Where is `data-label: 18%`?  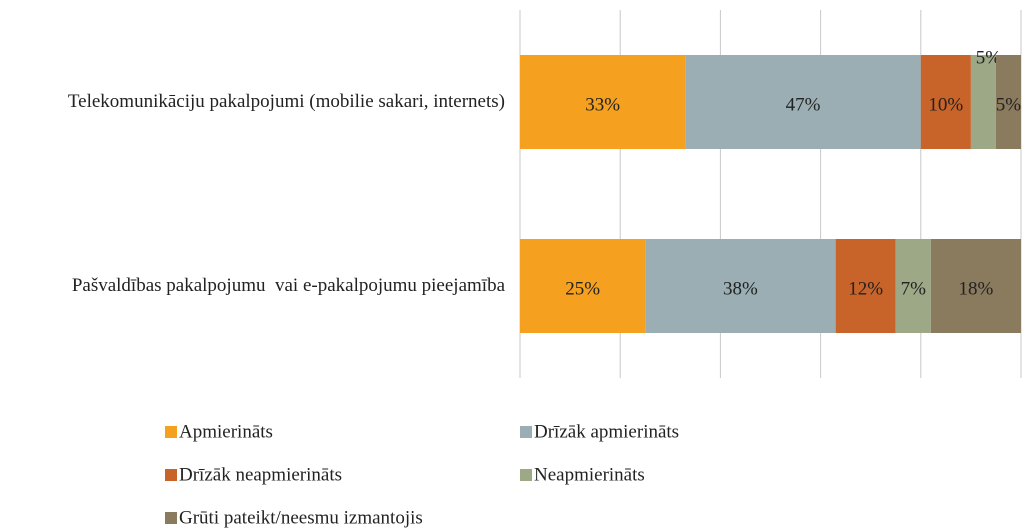
data-label: 18% is located at coordinates (975, 288).